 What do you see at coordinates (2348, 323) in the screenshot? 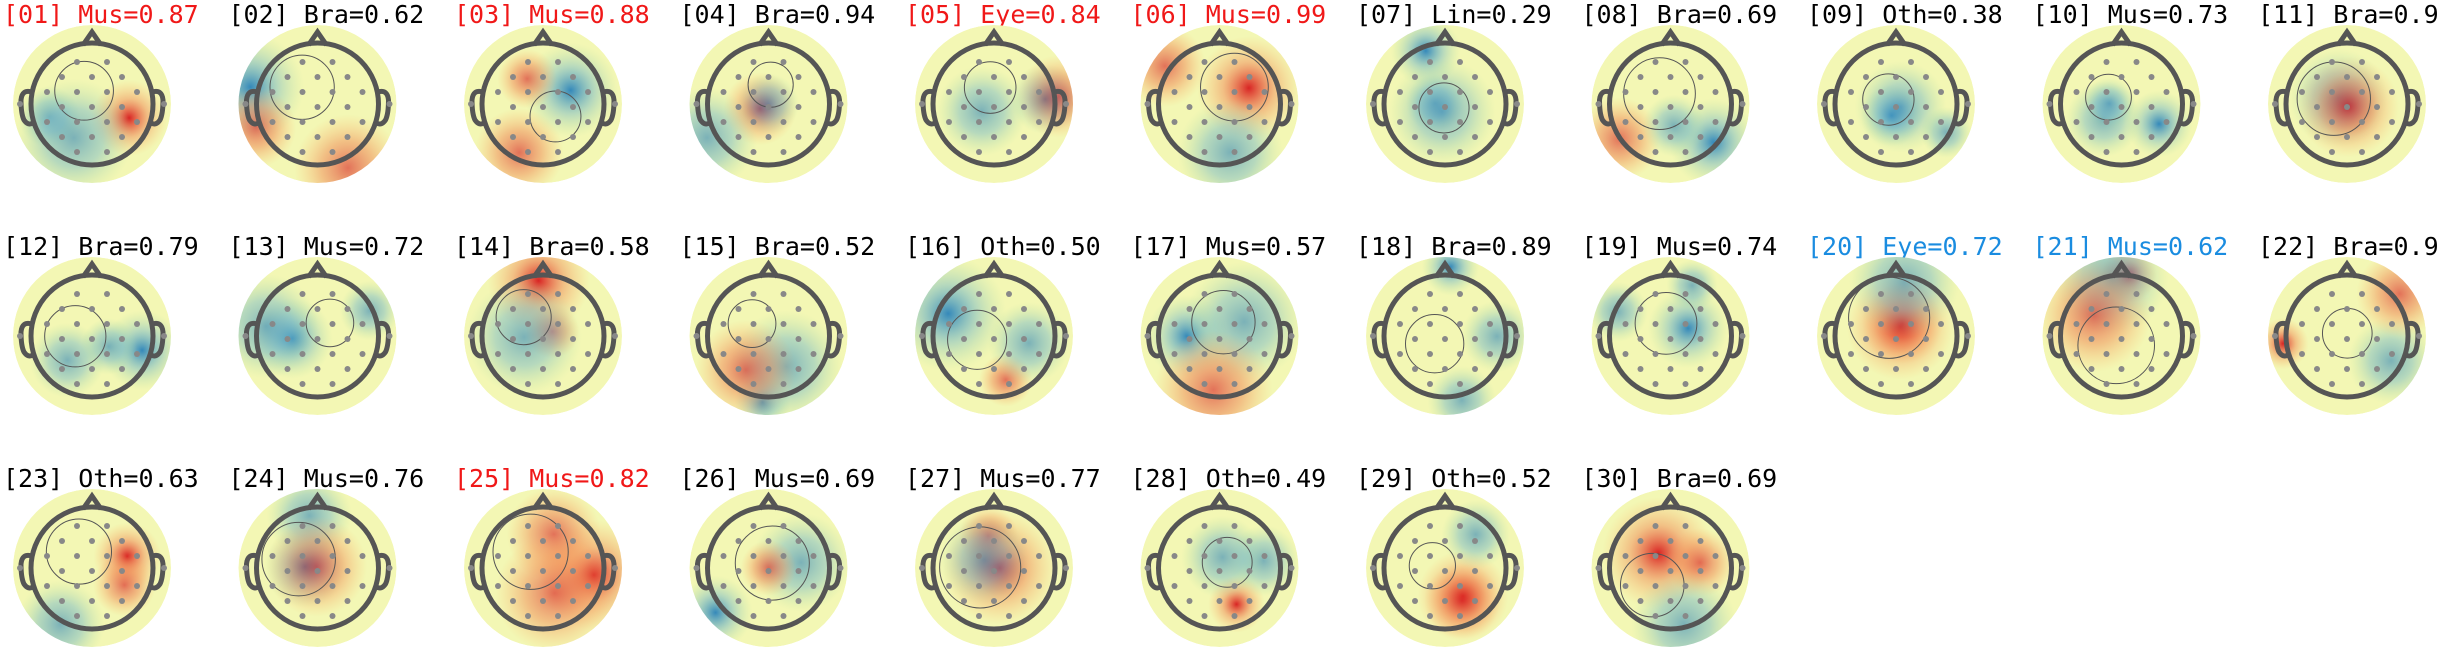
I see `component: [22] Bra=0.97` at bounding box center [2348, 323].